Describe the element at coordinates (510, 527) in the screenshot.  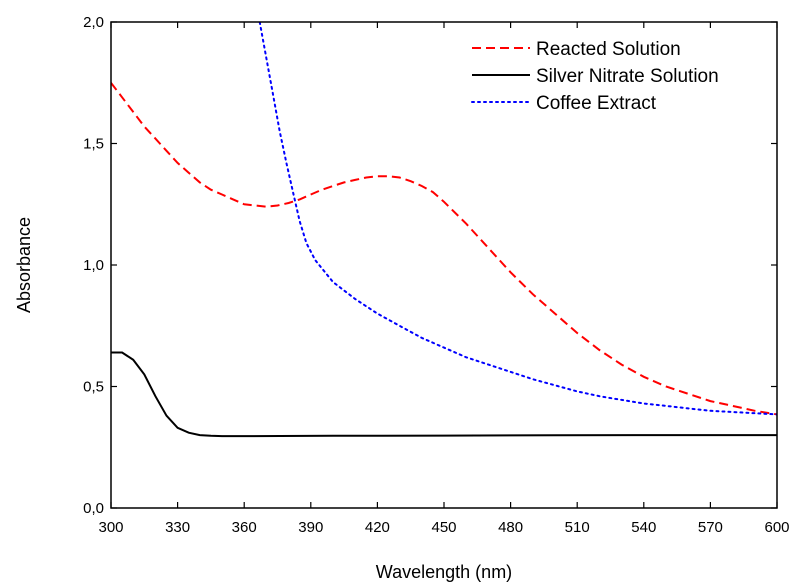
I see `x-tick-label: 480` at that location.